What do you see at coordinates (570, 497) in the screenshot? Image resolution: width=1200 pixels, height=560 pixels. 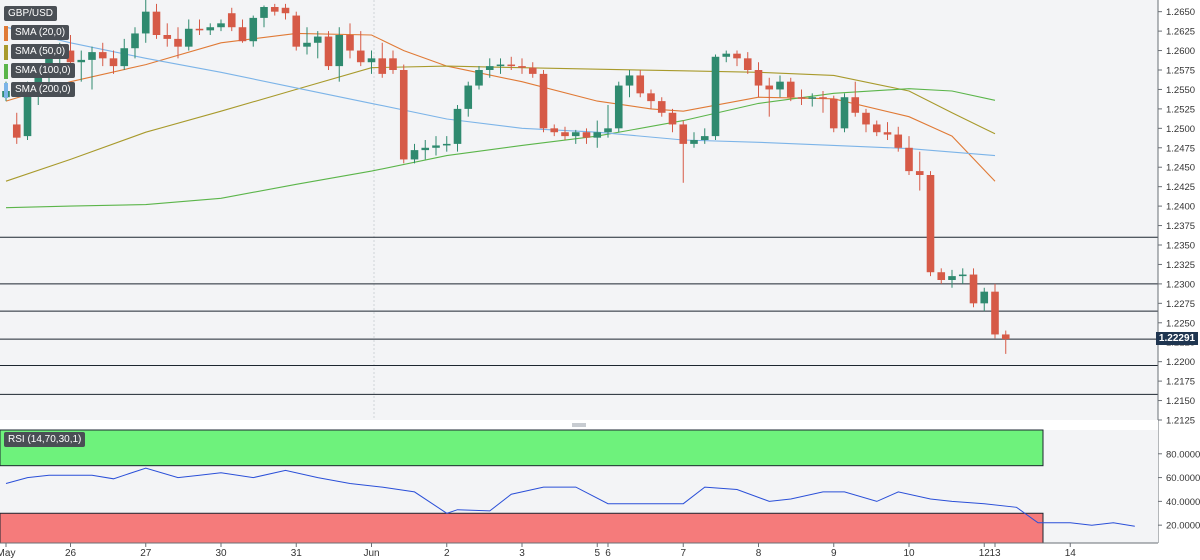 I see `rsi-line` at bounding box center [570, 497].